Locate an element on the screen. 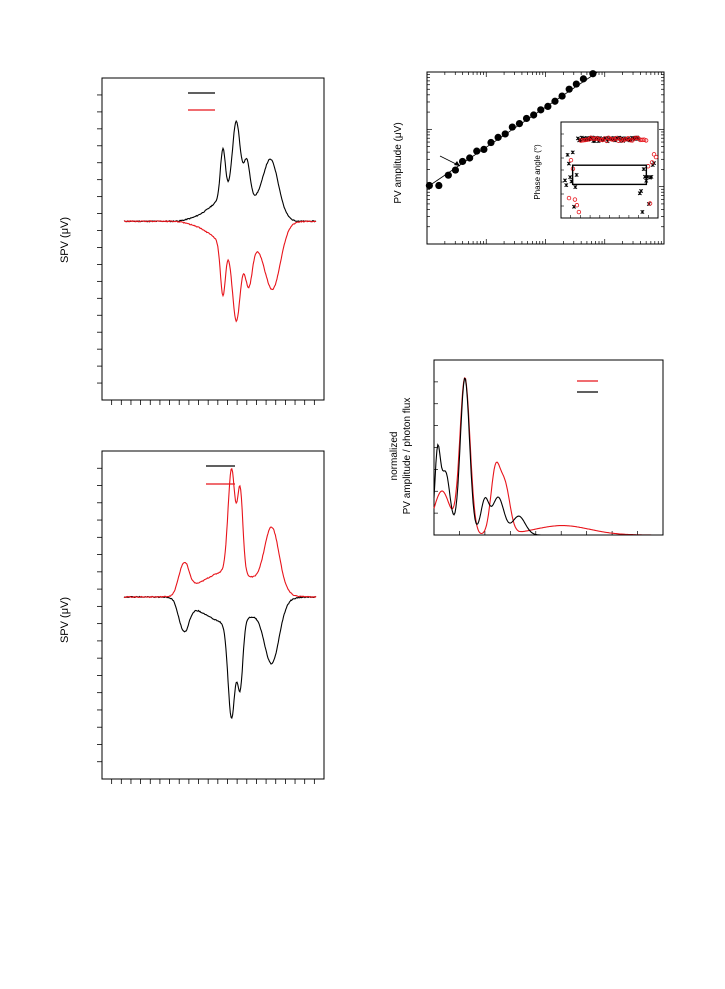  normalized-pv-series is located at coordinates (548, 456).